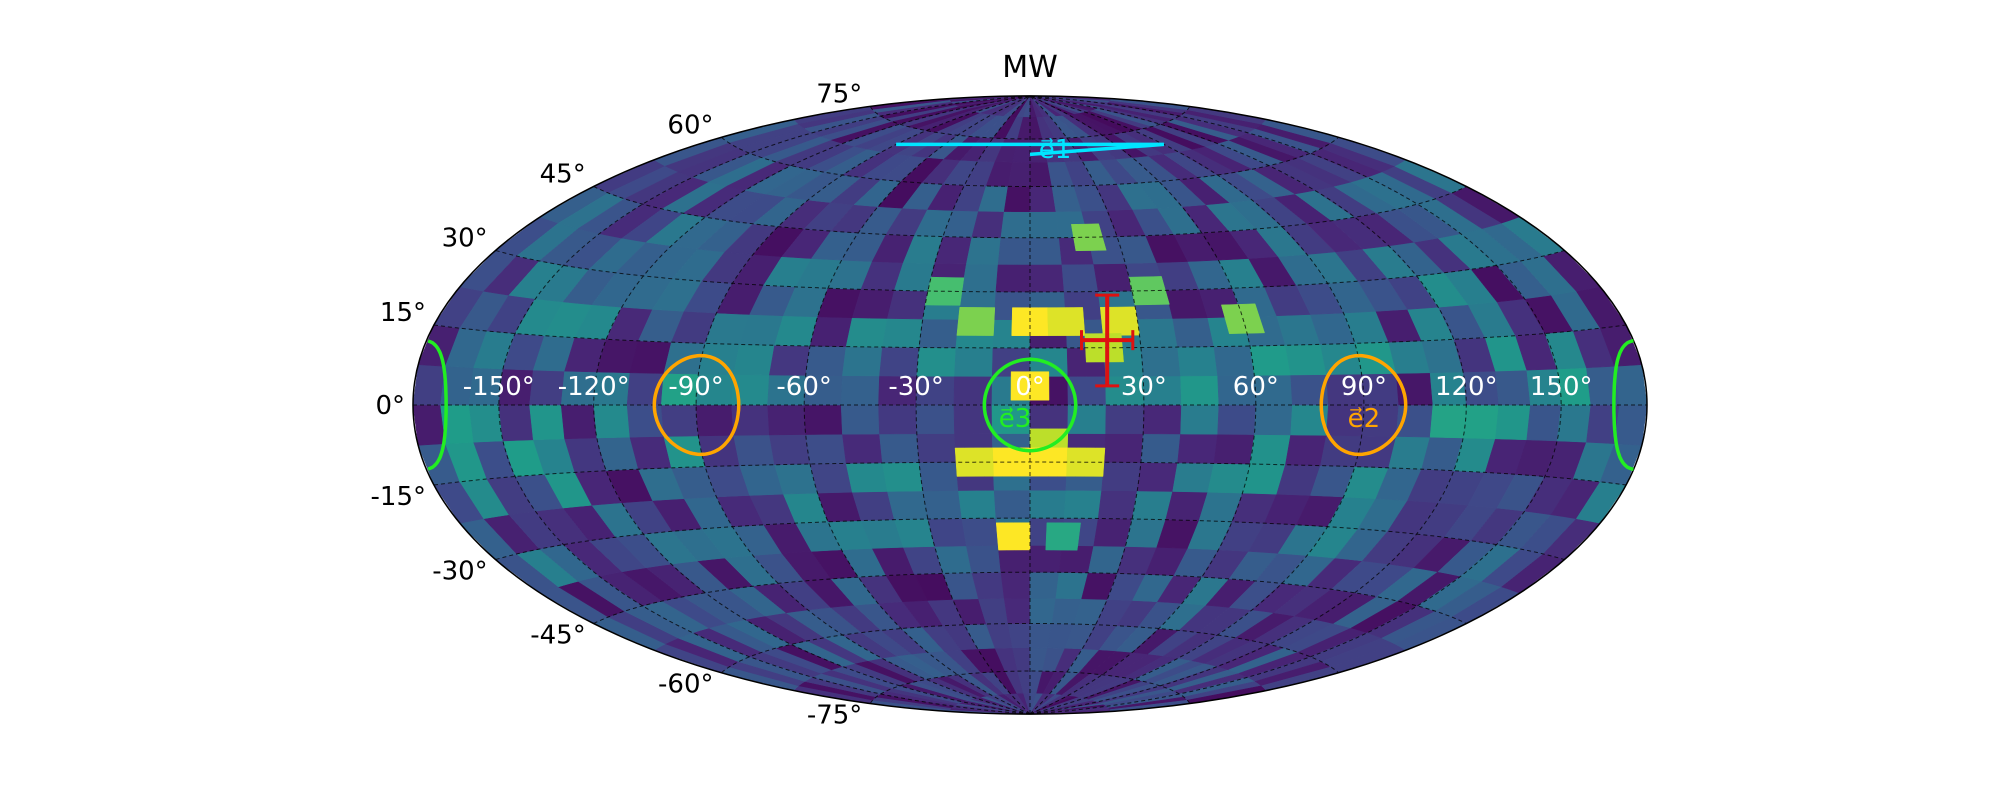 This screenshot has width=2000, height=800. I want to click on lat-tick-label: 30°, so click(465, 239).